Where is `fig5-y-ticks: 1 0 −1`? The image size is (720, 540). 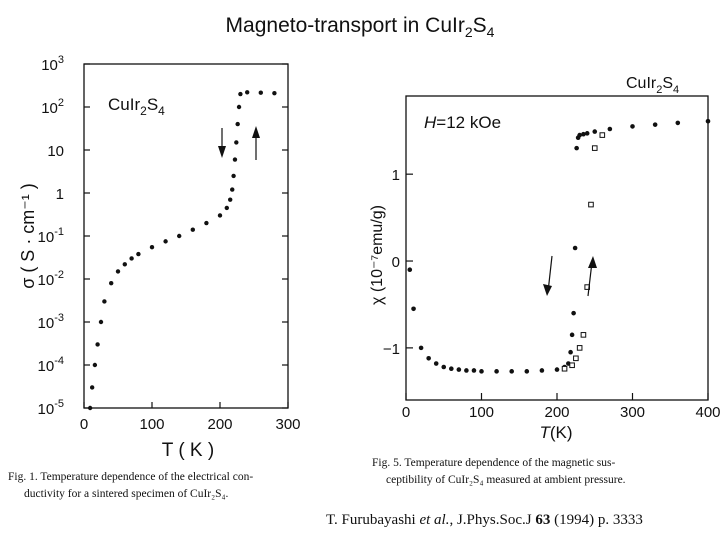 fig5-y-ticks: 1 0 −1 is located at coordinates (398, 262).